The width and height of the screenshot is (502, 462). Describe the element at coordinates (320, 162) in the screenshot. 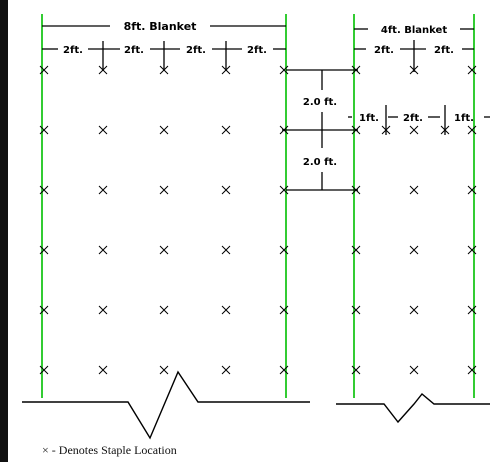

I see `label-spacing-bottom: 2.0 ft.` at that location.